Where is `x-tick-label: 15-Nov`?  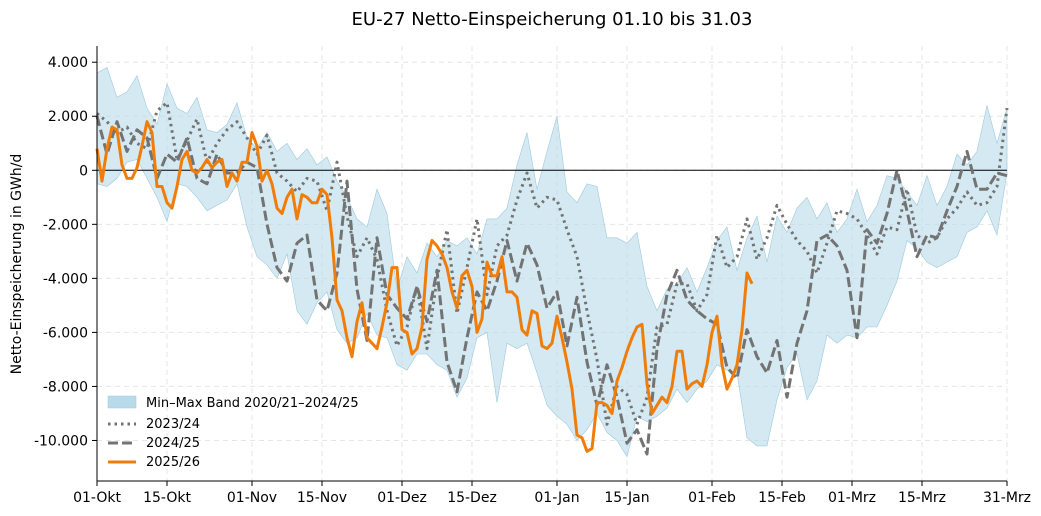 x-tick-label: 15-Nov is located at coordinates (322, 498).